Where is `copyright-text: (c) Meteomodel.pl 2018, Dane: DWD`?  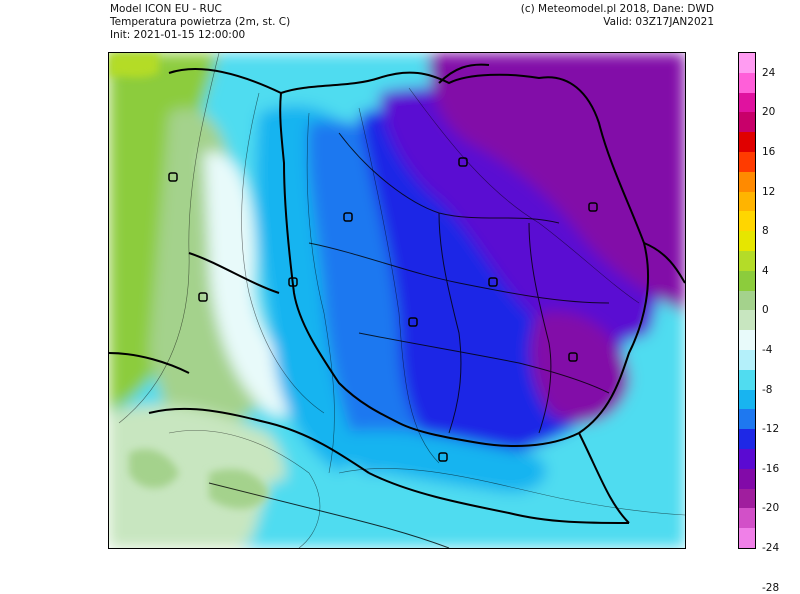 copyright-text: (c) Meteomodel.pl 2018, Dane: DWD is located at coordinates (617, 9).